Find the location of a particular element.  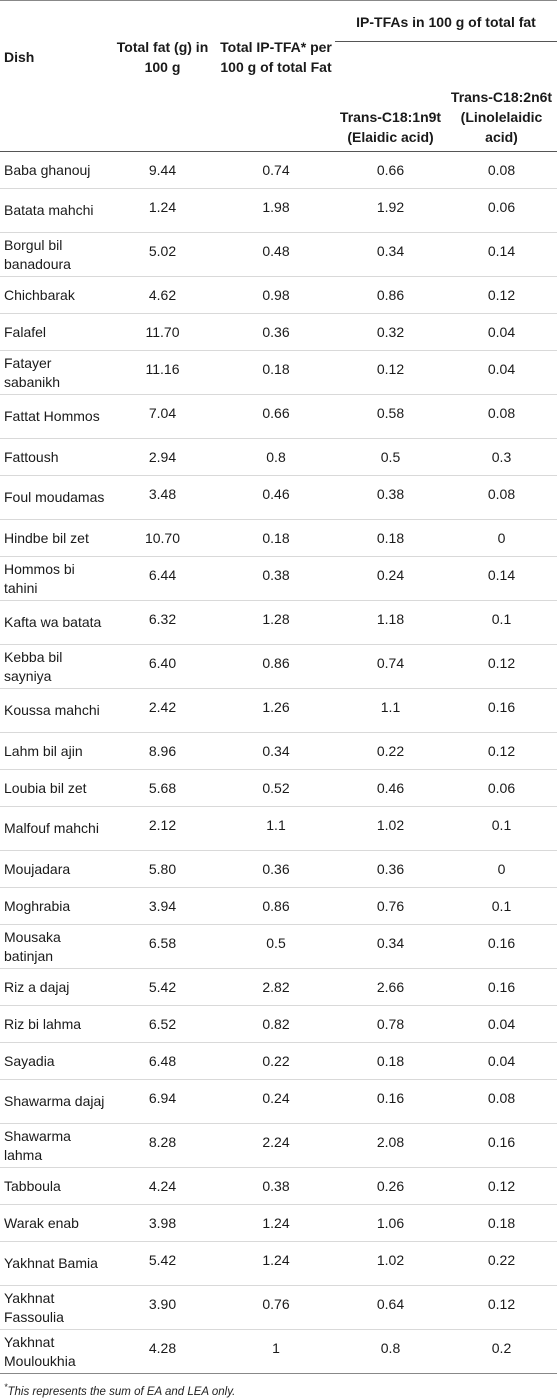

table-row: Shawarma lahma 8.28 2.24 2.08 0.16 is located at coordinates (278, 1145).